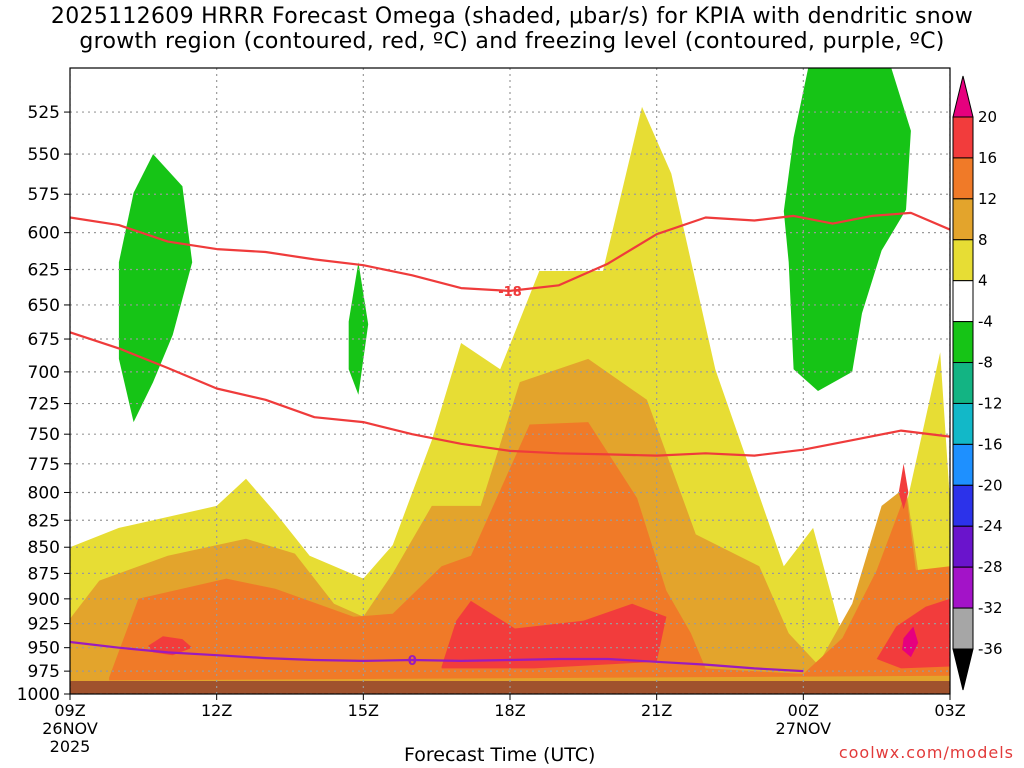  Describe the element at coordinates (38, 695) in the screenshot. I see `y-tick-label-1000: 1000` at that location.